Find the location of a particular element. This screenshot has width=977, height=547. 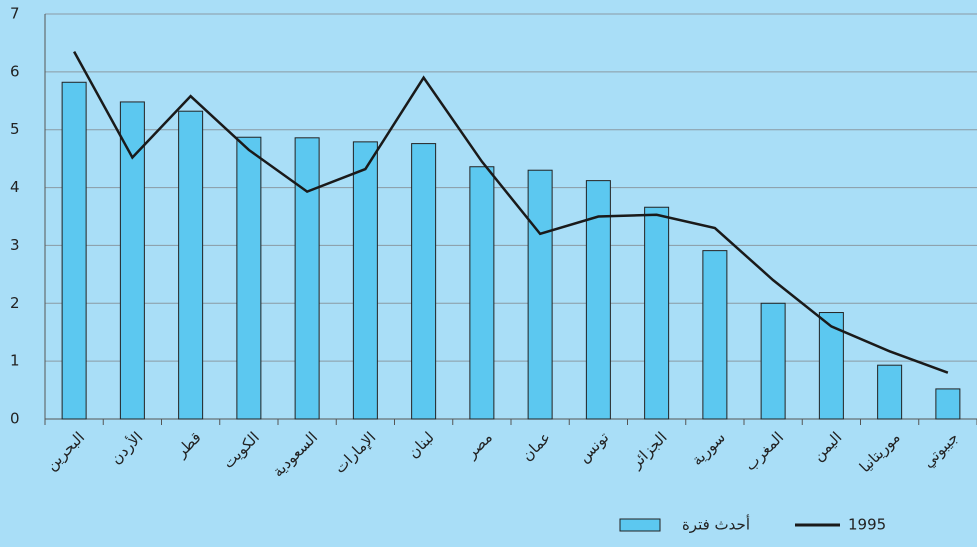

x-tick-label: السعودية is located at coordinates (295, 454).